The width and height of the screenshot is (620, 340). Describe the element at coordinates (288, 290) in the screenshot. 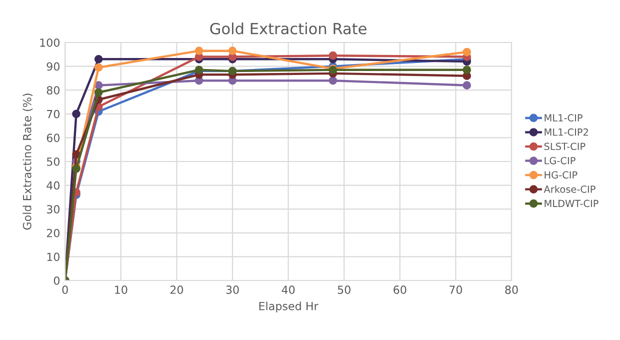

I see `x-tick-label: 40` at that location.